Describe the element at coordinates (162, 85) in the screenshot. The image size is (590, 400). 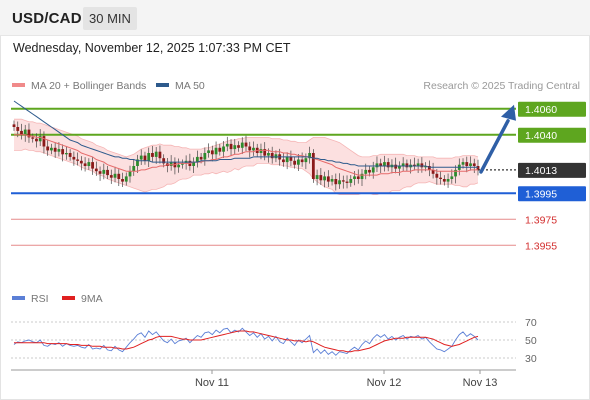
I see `legend-ma50-swatch` at that location.